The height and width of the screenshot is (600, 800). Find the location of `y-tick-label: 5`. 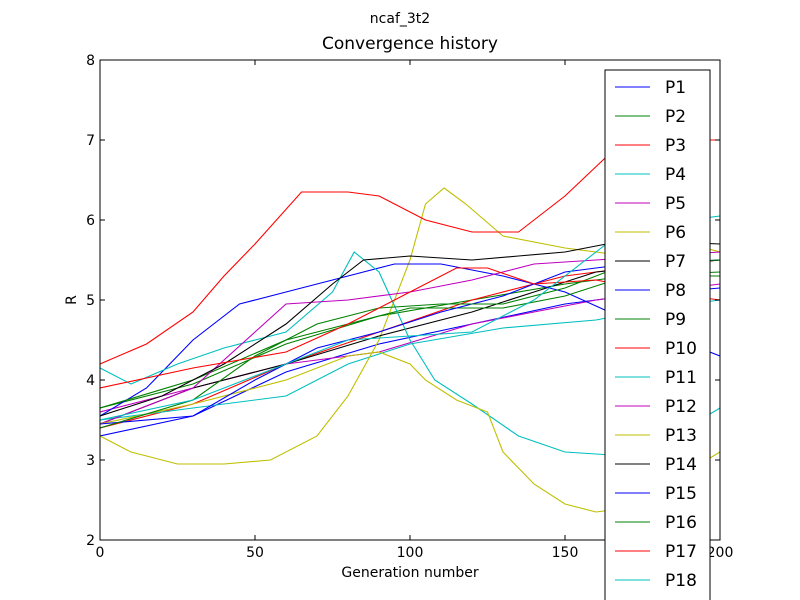

y-tick-label: 5 is located at coordinates (90, 301).